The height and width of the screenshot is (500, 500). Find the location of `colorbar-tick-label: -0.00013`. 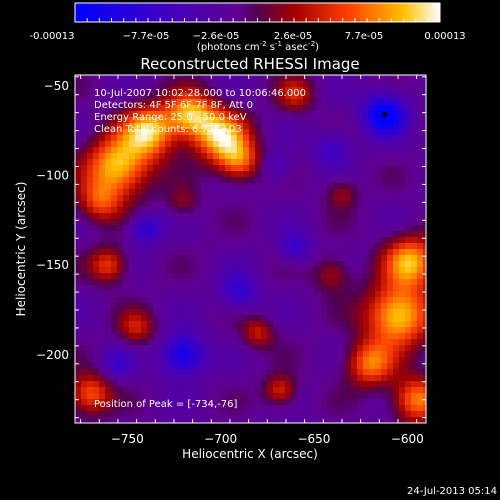

colorbar-tick-label: -0.00013 is located at coordinates (52, 36).